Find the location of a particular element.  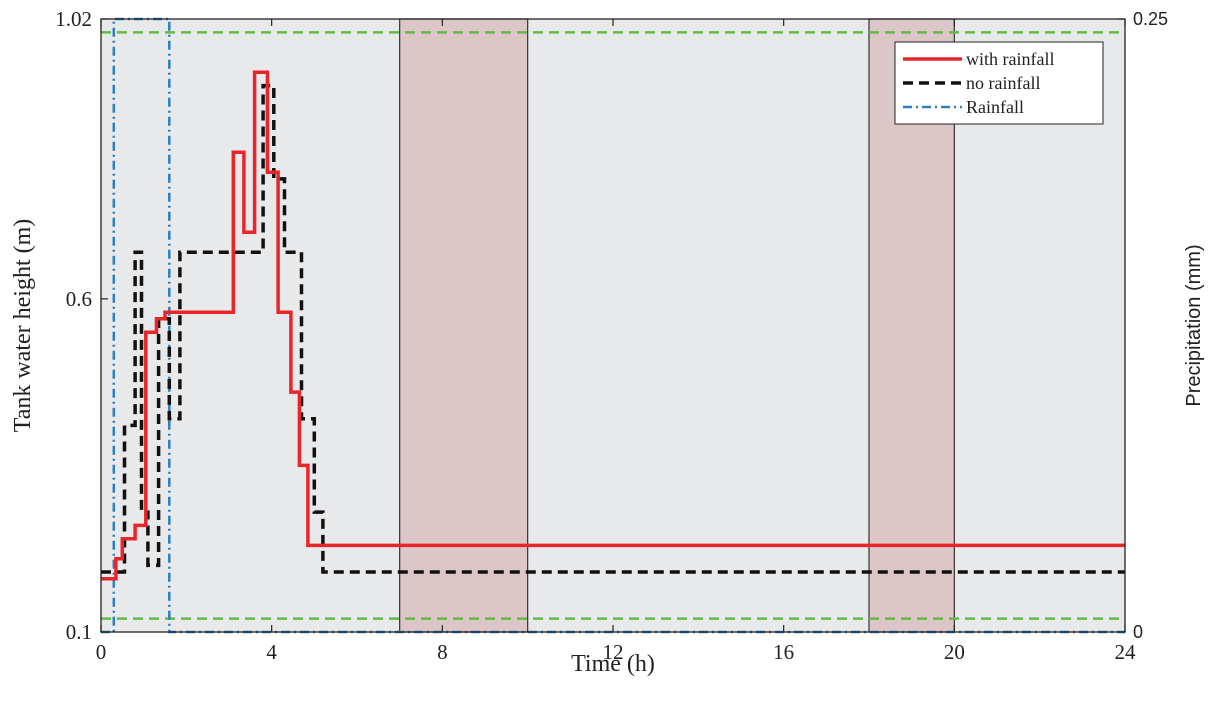

y-axis-title: Tank water height (m) is located at coordinates (23, 326).